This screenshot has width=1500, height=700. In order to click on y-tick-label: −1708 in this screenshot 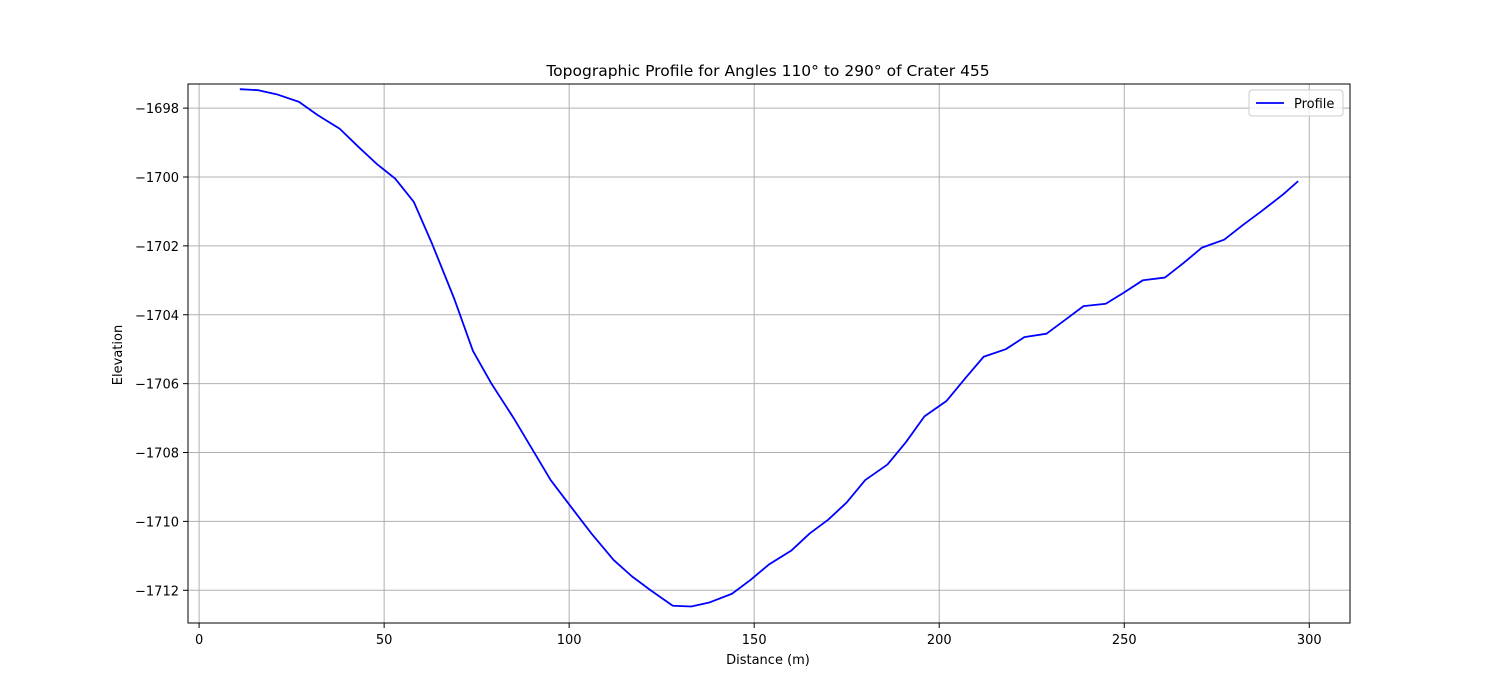, I will do `click(157, 454)`.